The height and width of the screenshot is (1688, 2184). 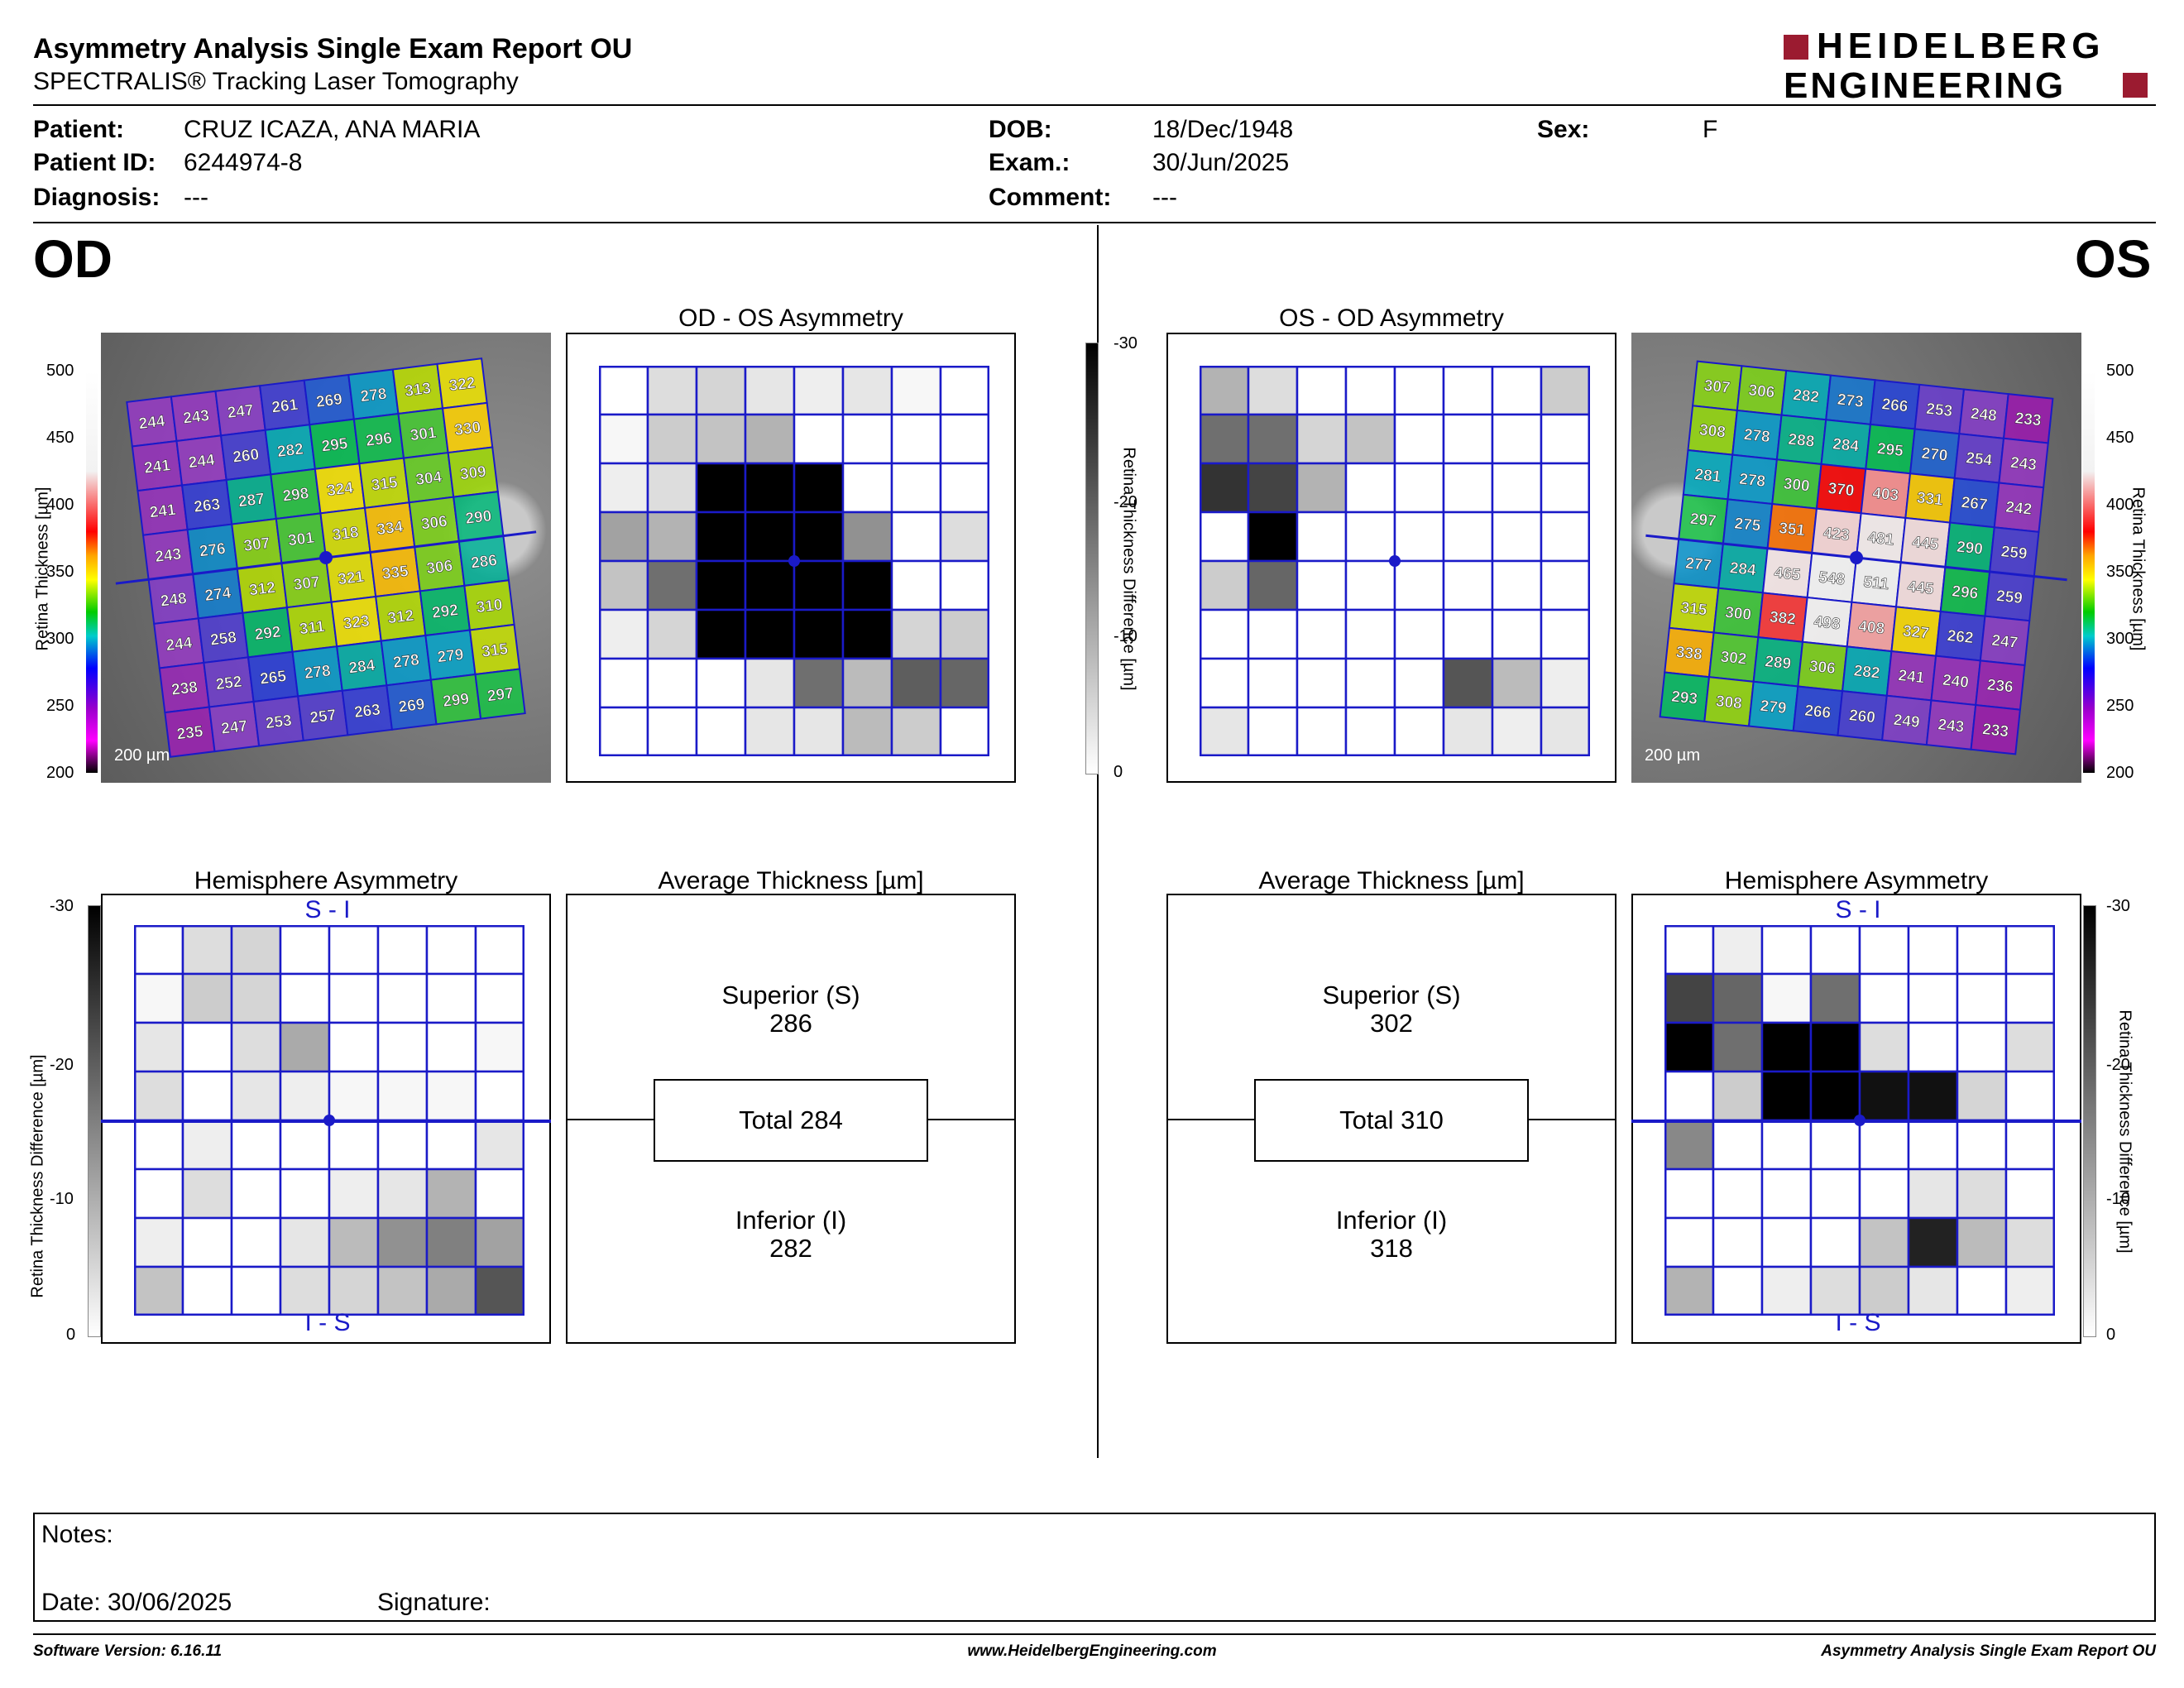 What do you see at coordinates (451, 656) in the screenshot?
I see `od-thick-sector-value: 279` at bounding box center [451, 656].